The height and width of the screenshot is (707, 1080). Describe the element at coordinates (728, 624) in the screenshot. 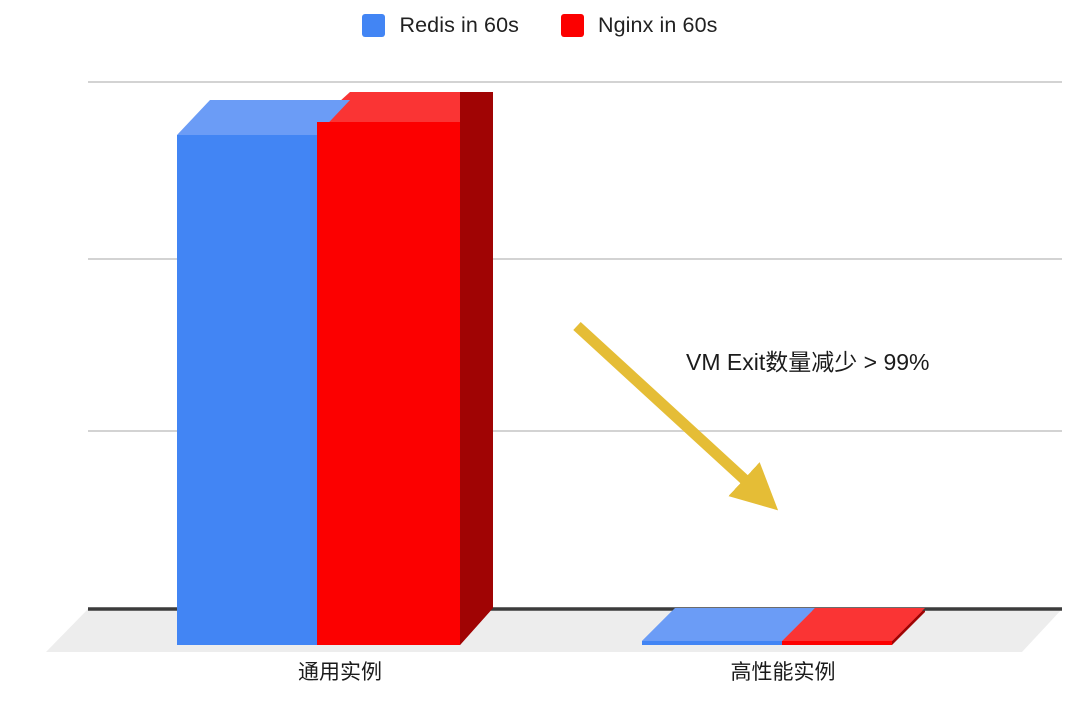

I see `bar-redis-highperf-top-overlay` at that location.